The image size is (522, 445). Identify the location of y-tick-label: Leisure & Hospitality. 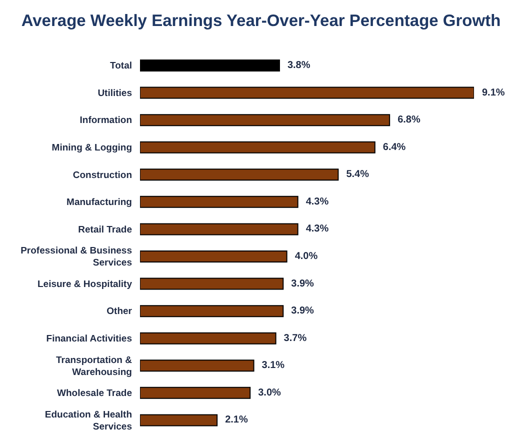
(85, 284).